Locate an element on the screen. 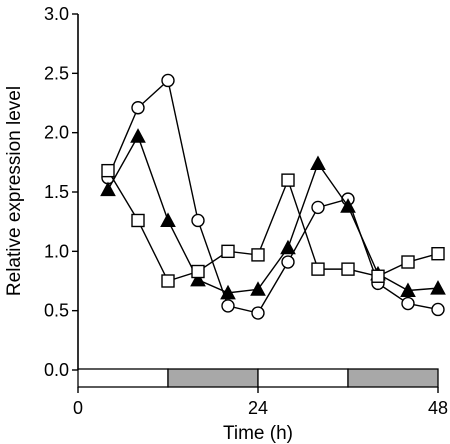 The height and width of the screenshot is (444, 450). y-tick-label: 2.0 is located at coordinates (56, 133).